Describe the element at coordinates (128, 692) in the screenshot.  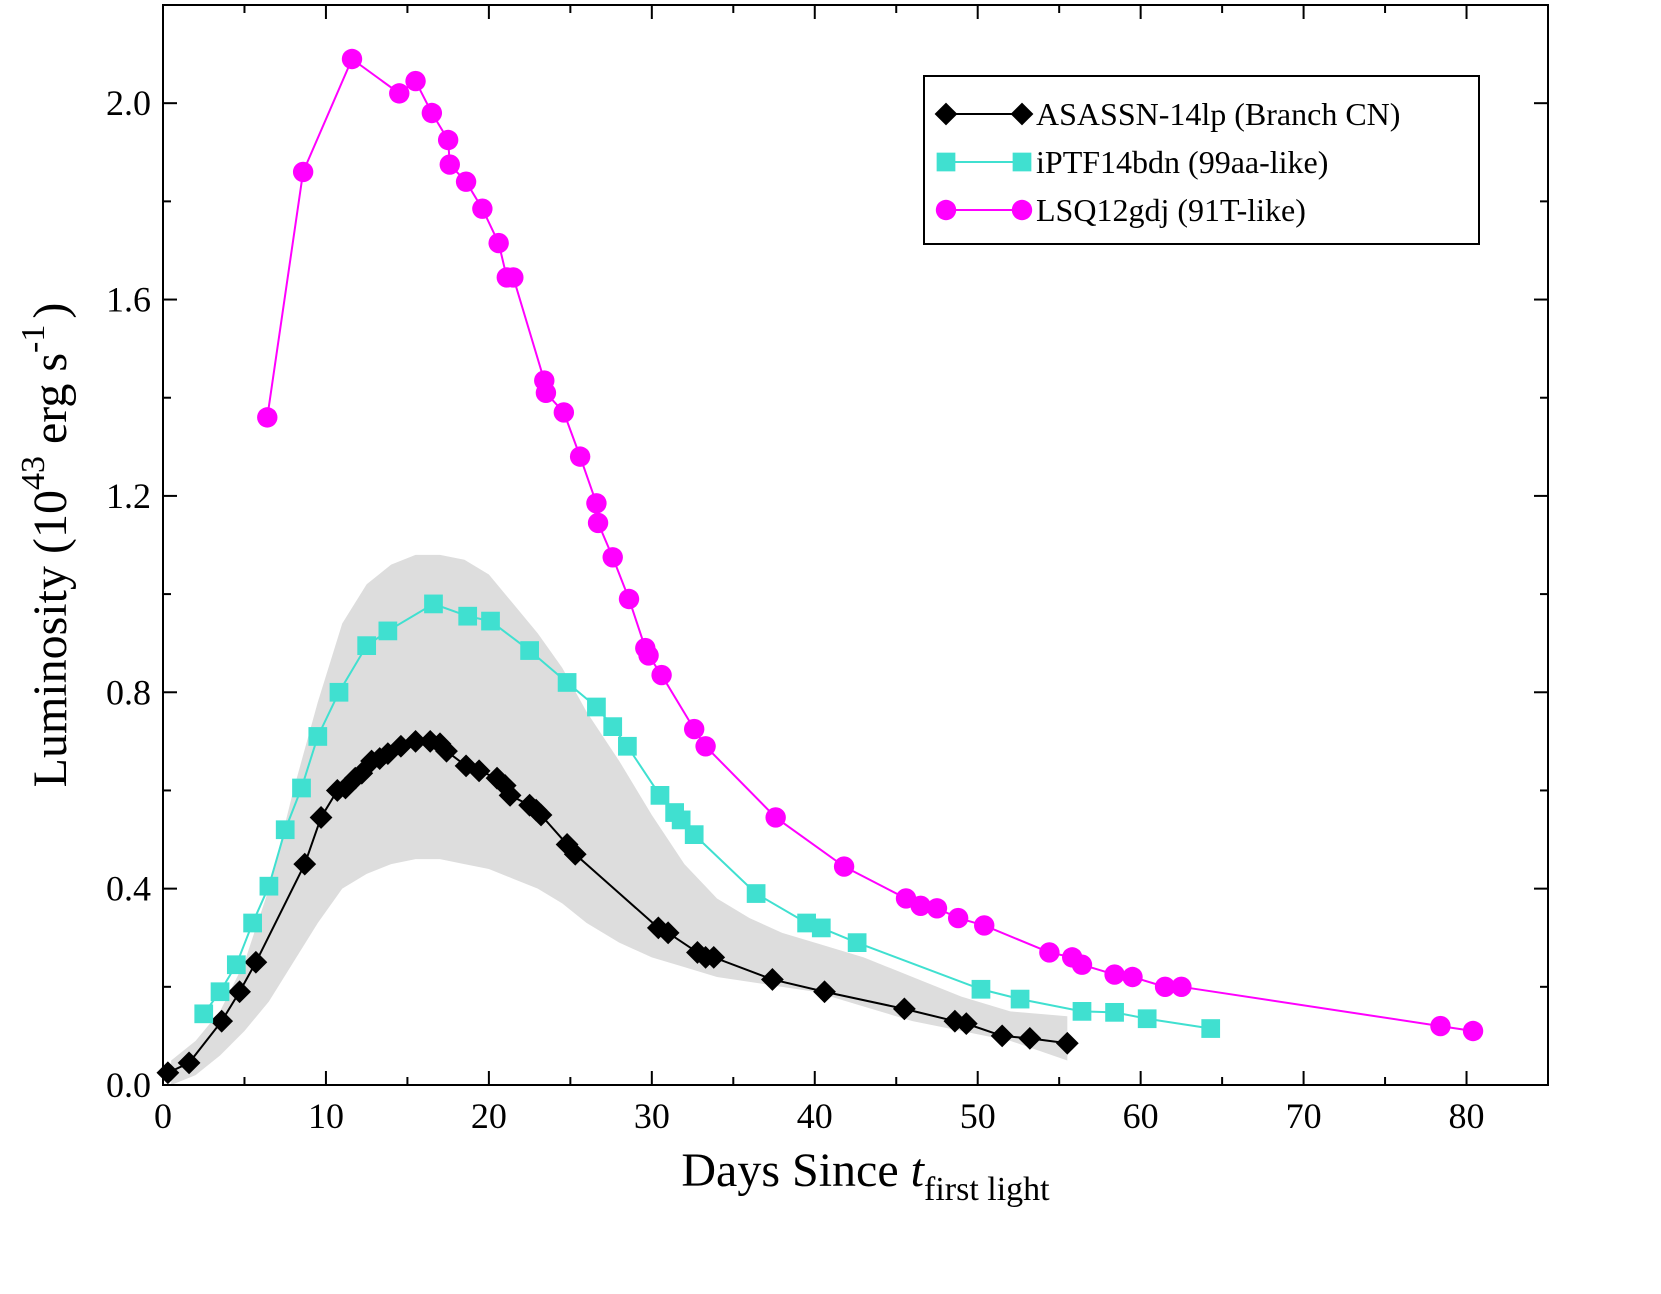
I see `y-tick-label: 0.8` at that location.